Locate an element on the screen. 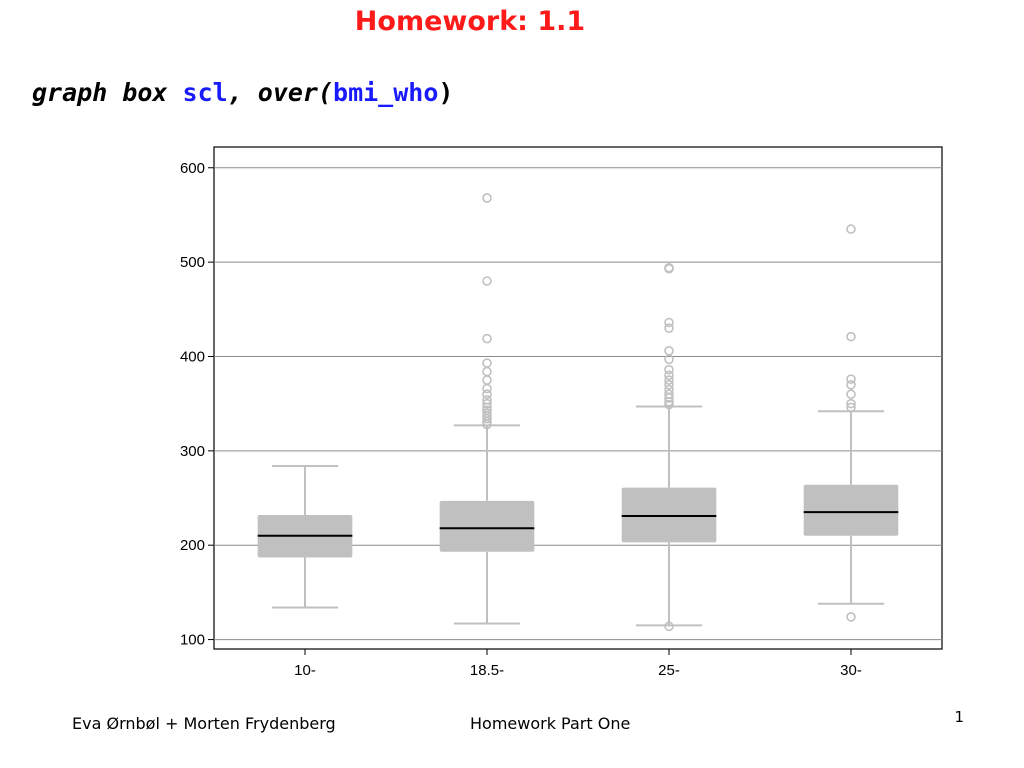  command-text-options: , over( is located at coordinates (280, 92).